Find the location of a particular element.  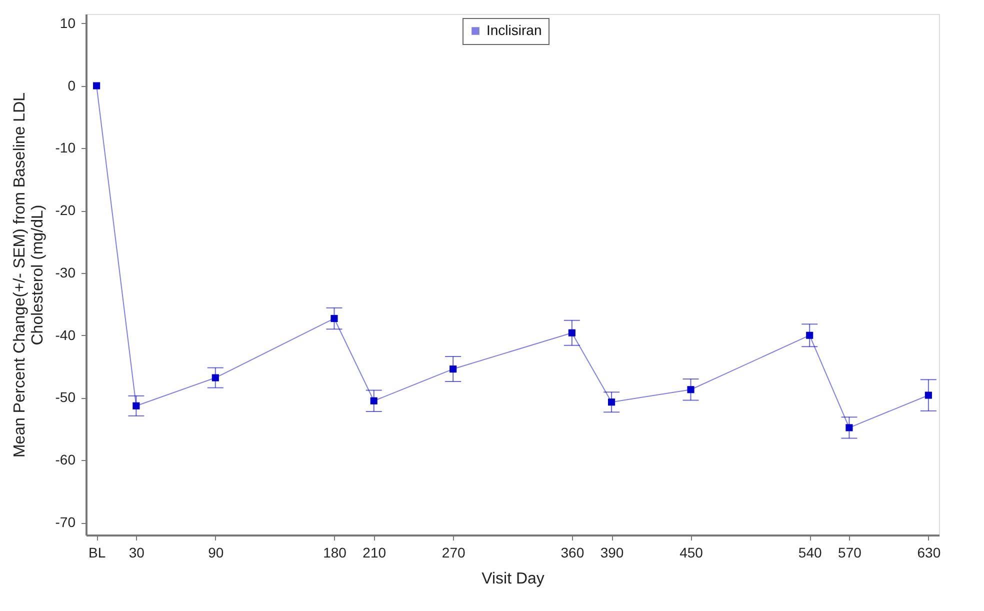

x-tick-label: BL is located at coordinates (97, 552).